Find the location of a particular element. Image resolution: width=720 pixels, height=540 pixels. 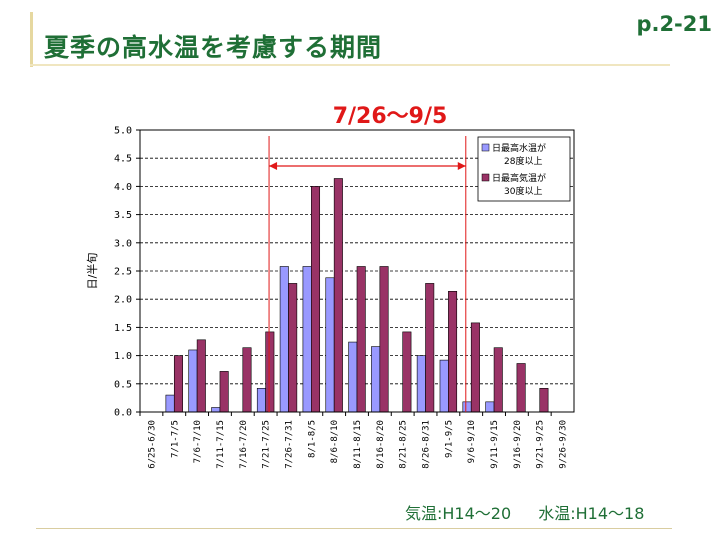

x-tick-label: 8/21-8/25 is located at coordinates (404, 444).